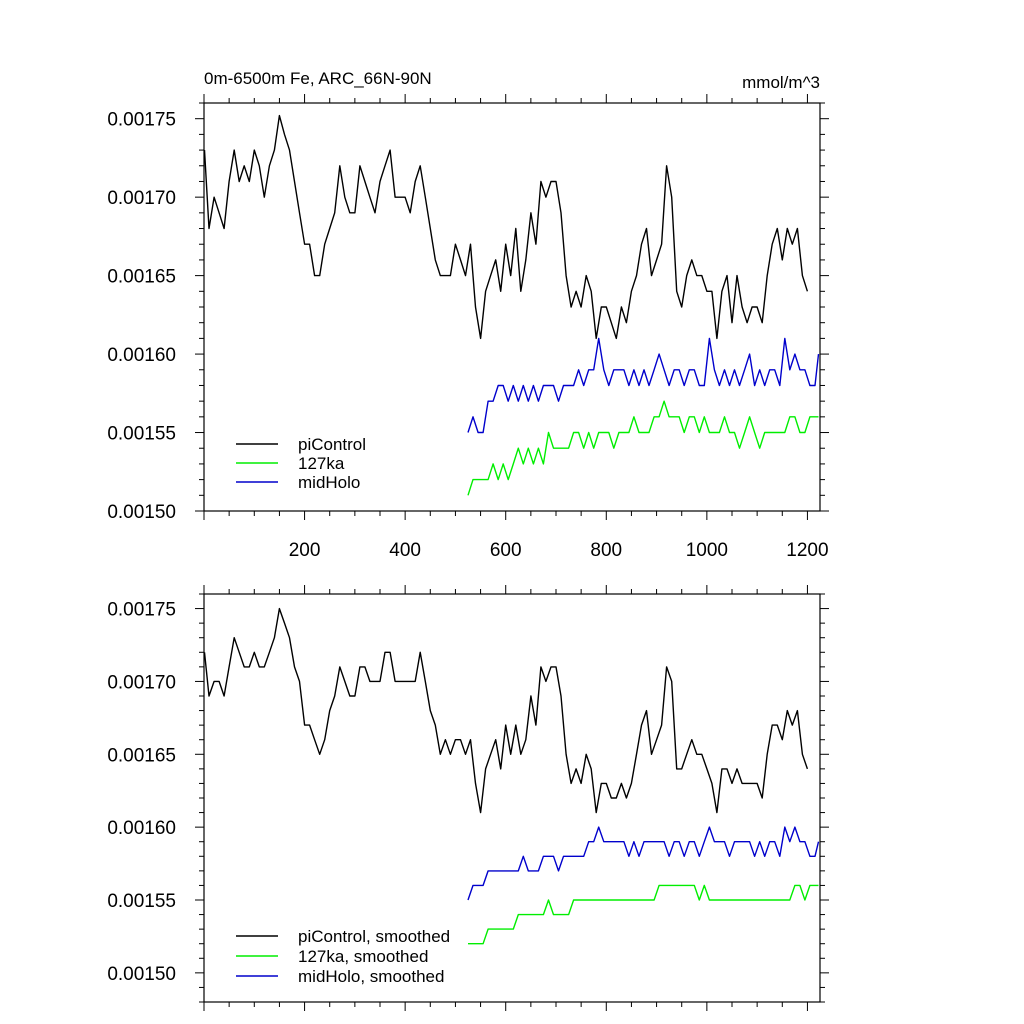  What do you see at coordinates (363, 956) in the screenshot?
I see `legend-label-127ka-smoothed: 127ka, smoothed` at bounding box center [363, 956].